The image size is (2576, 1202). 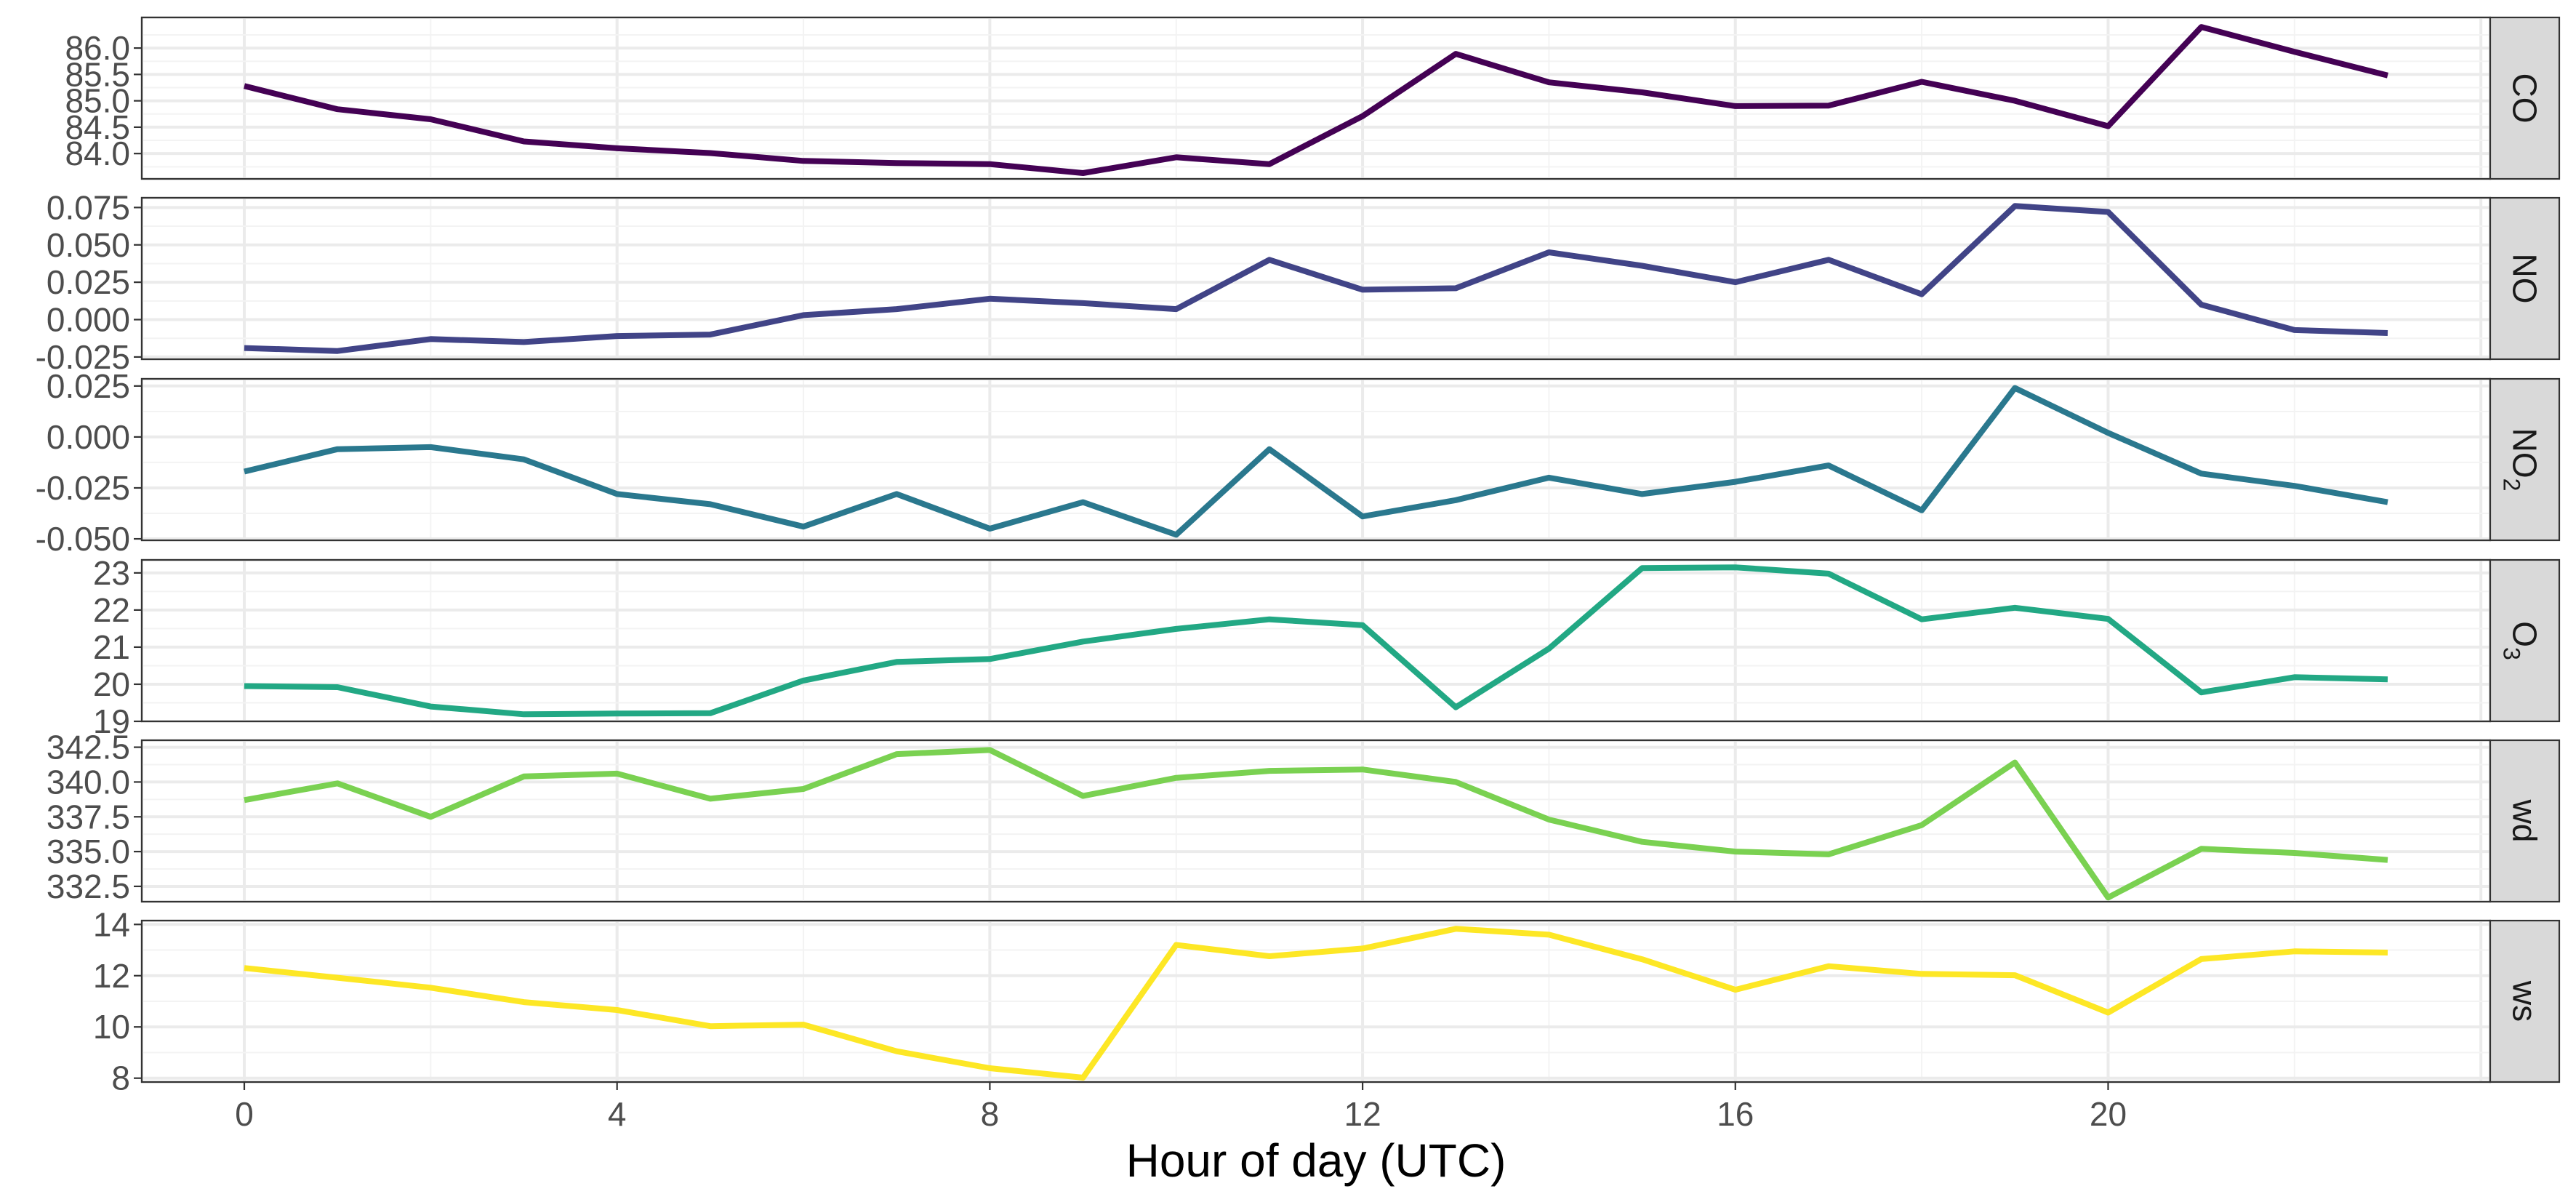 I want to click on panel-no2-strip, so click(x=2525, y=460).